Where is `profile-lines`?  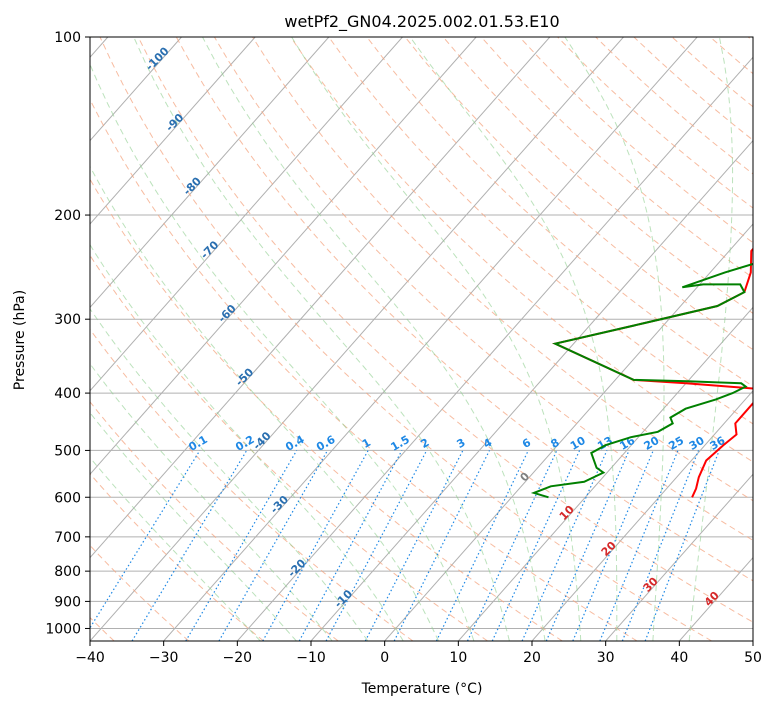 profile-lines is located at coordinates (641, 373).